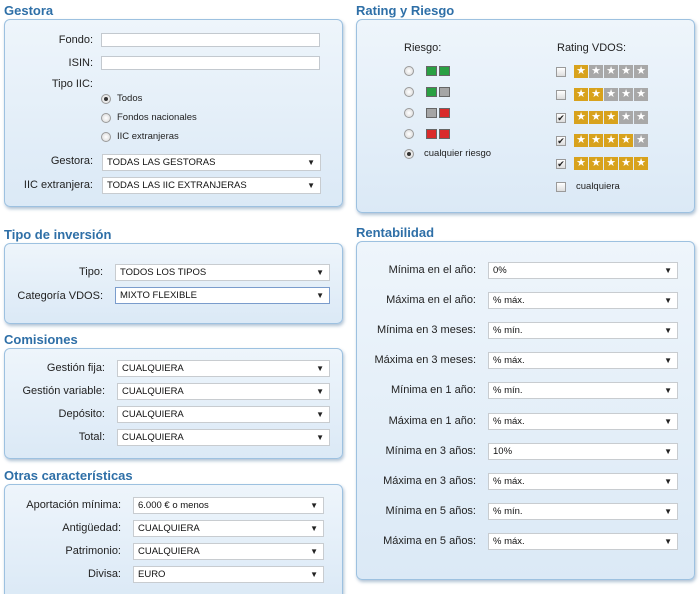 The width and height of the screenshot is (700, 594). What do you see at coordinates (91, 437) in the screenshot?
I see `comisiones-row-label: Total:` at bounding box center [91, 437].